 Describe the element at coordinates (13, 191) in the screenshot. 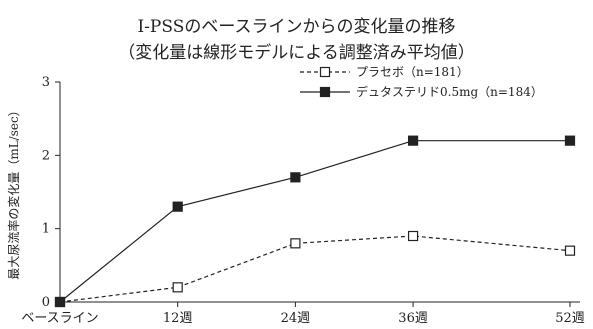

I see `y-axis-label: 最大尿流率の変化量（mL/sec）` at that location.